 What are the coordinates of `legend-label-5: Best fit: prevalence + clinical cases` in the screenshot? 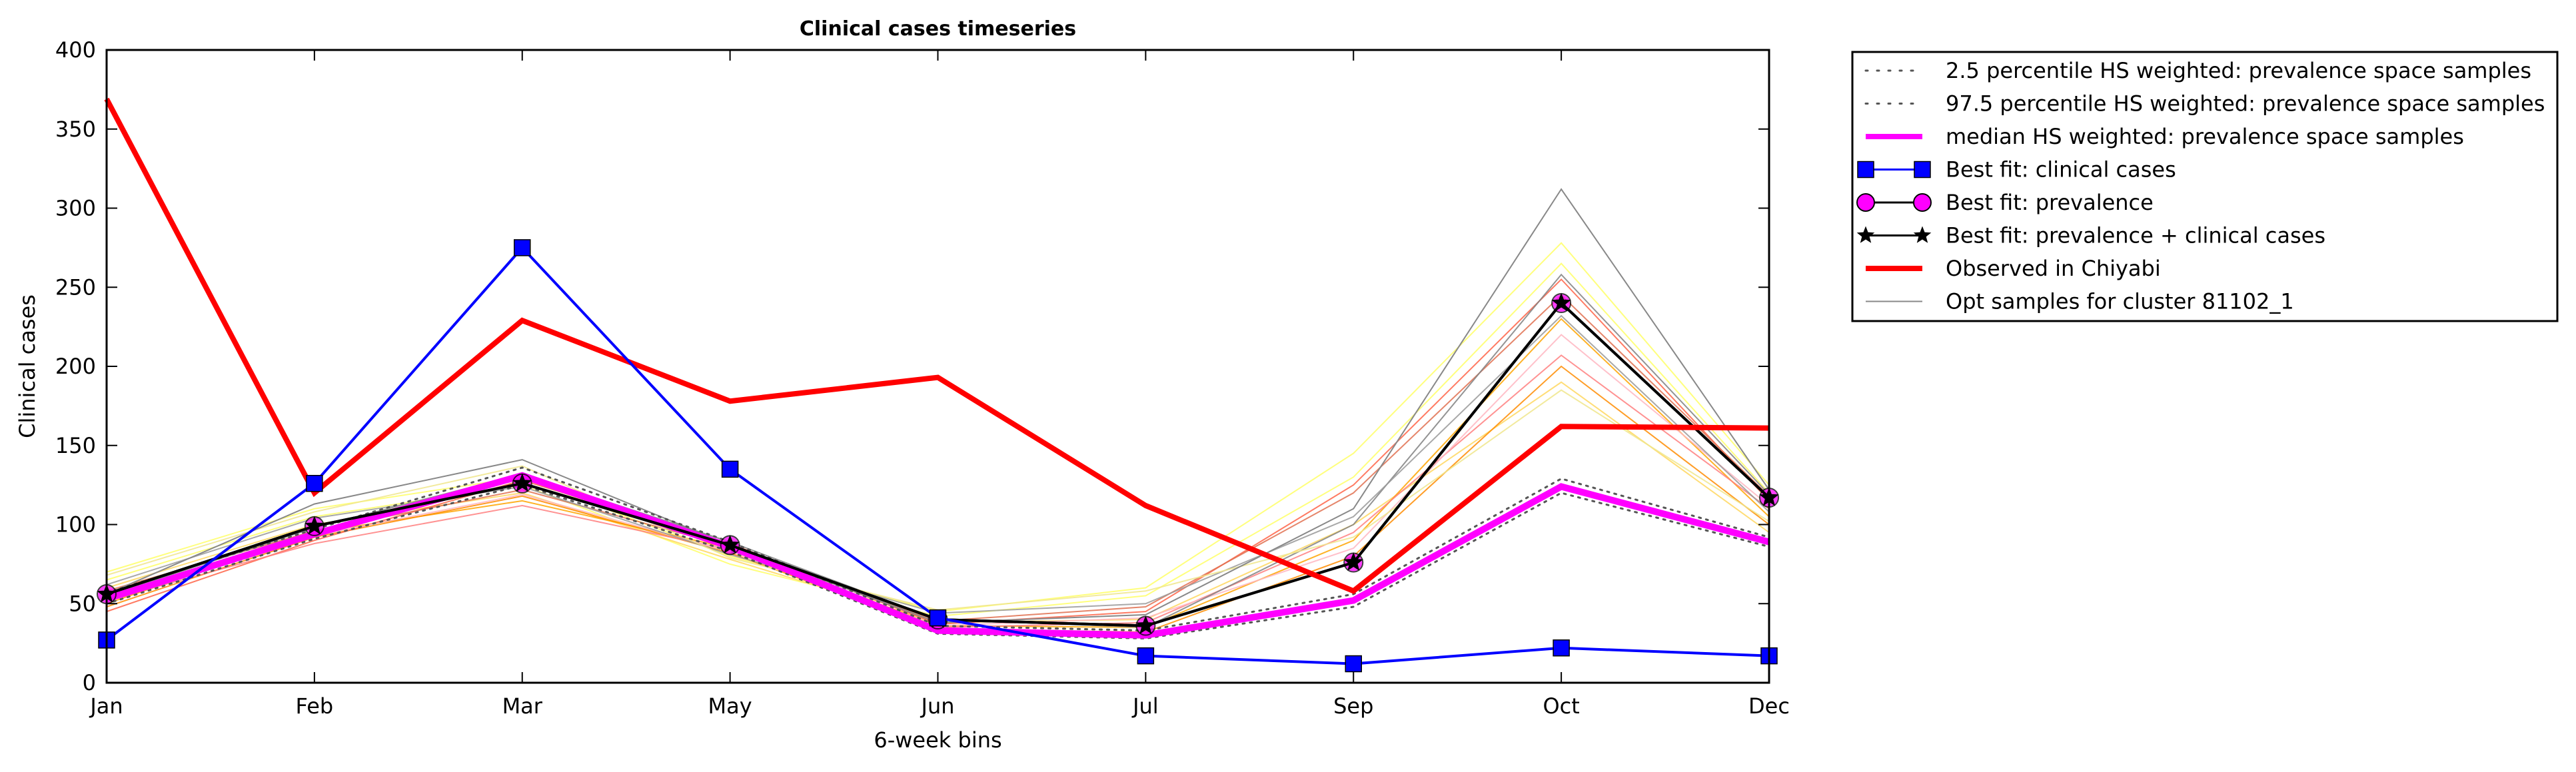 It's located at (2135, 235).